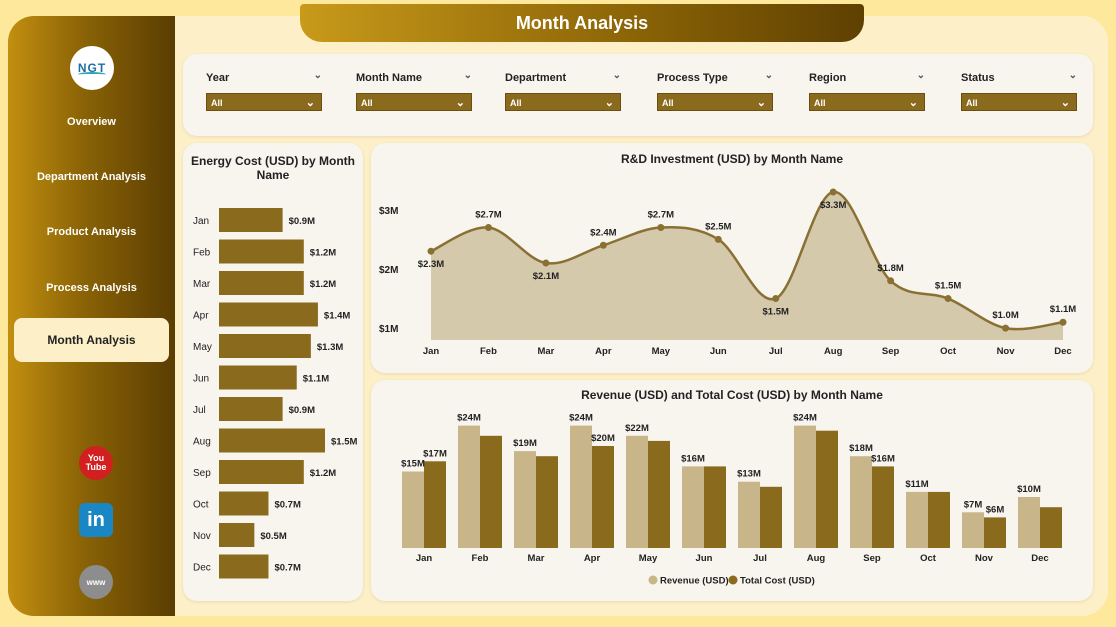 This screenshot has width=1116, height=627. I want to click on filter-value: All, so click(820, 103).